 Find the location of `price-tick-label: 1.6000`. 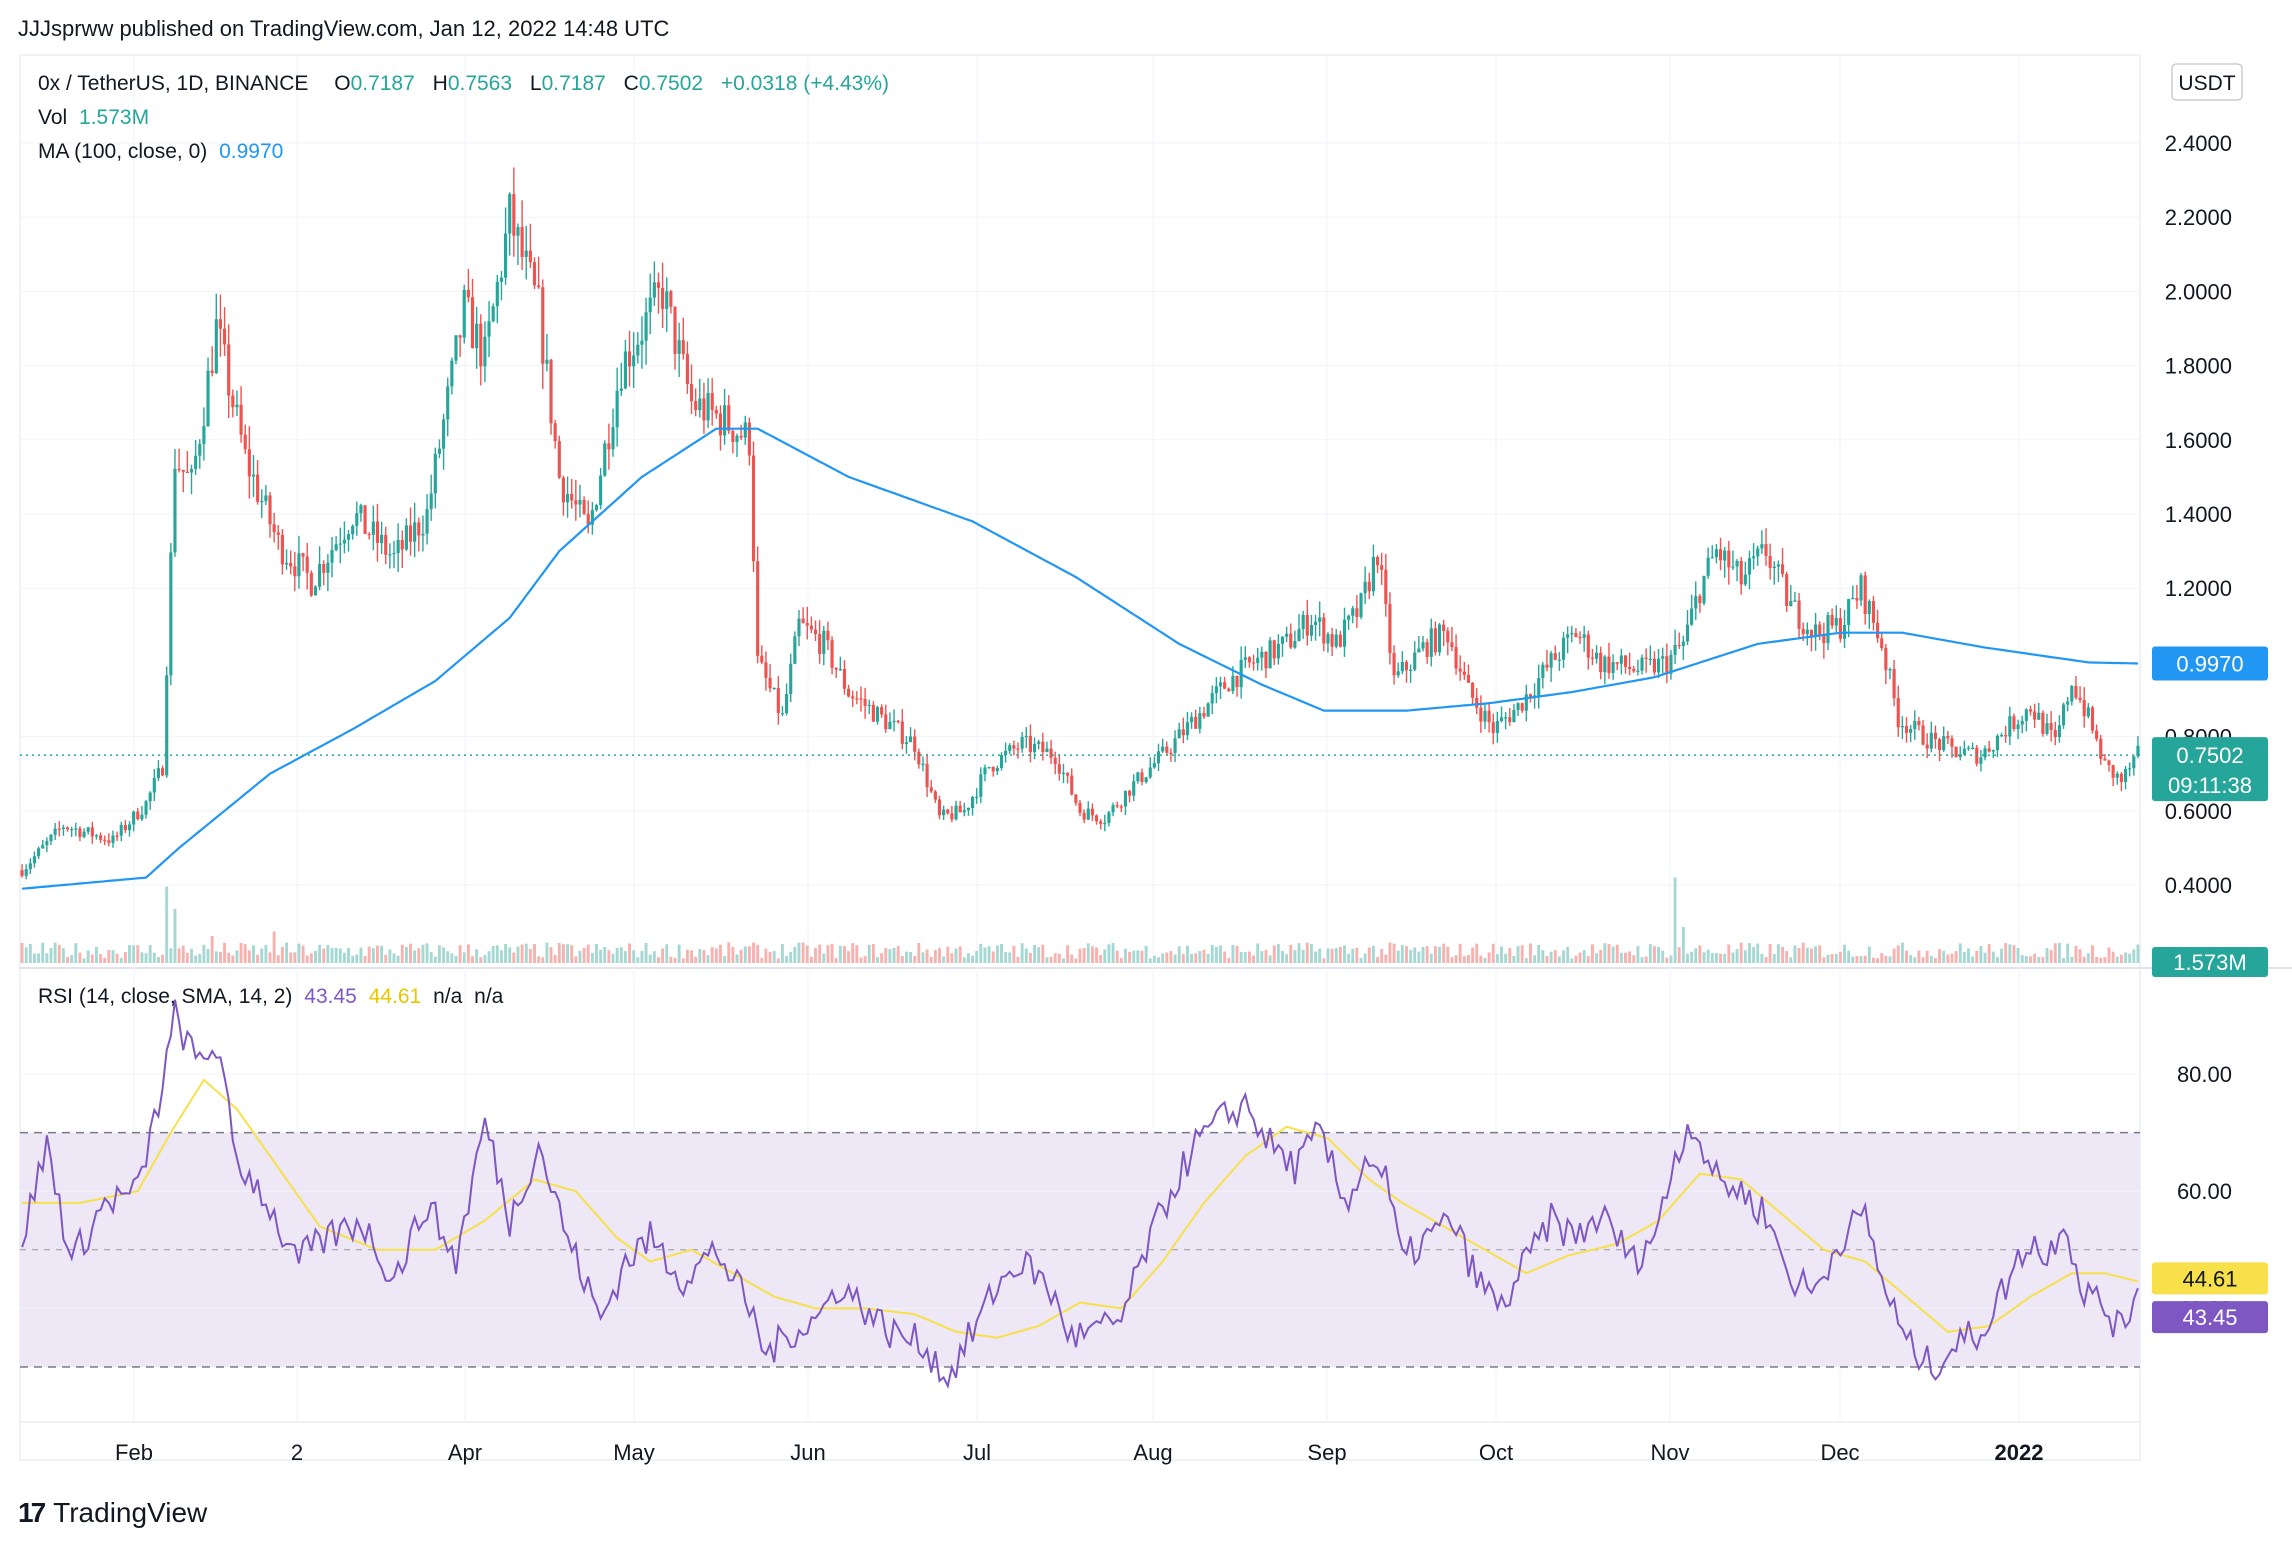

price-tick-label: 1.6000 is located at coordinates (2198, 440).